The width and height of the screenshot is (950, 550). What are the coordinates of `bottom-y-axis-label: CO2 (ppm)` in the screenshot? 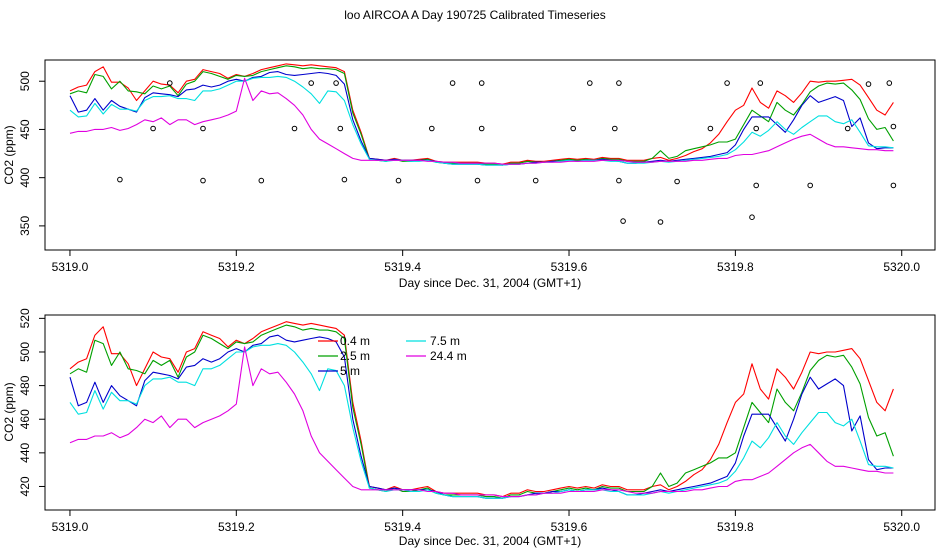 It's located at (9, 411).